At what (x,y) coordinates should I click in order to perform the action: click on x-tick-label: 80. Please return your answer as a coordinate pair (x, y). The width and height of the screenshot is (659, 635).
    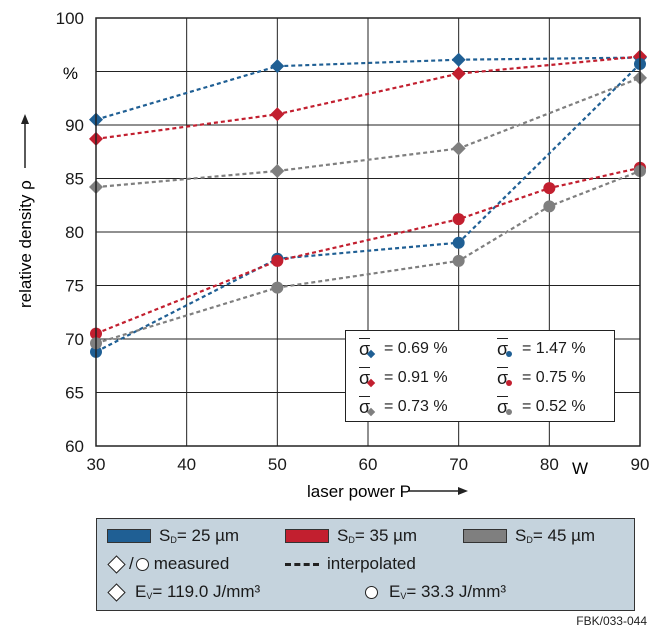
    Looking at the image, I should click on (549, 464).